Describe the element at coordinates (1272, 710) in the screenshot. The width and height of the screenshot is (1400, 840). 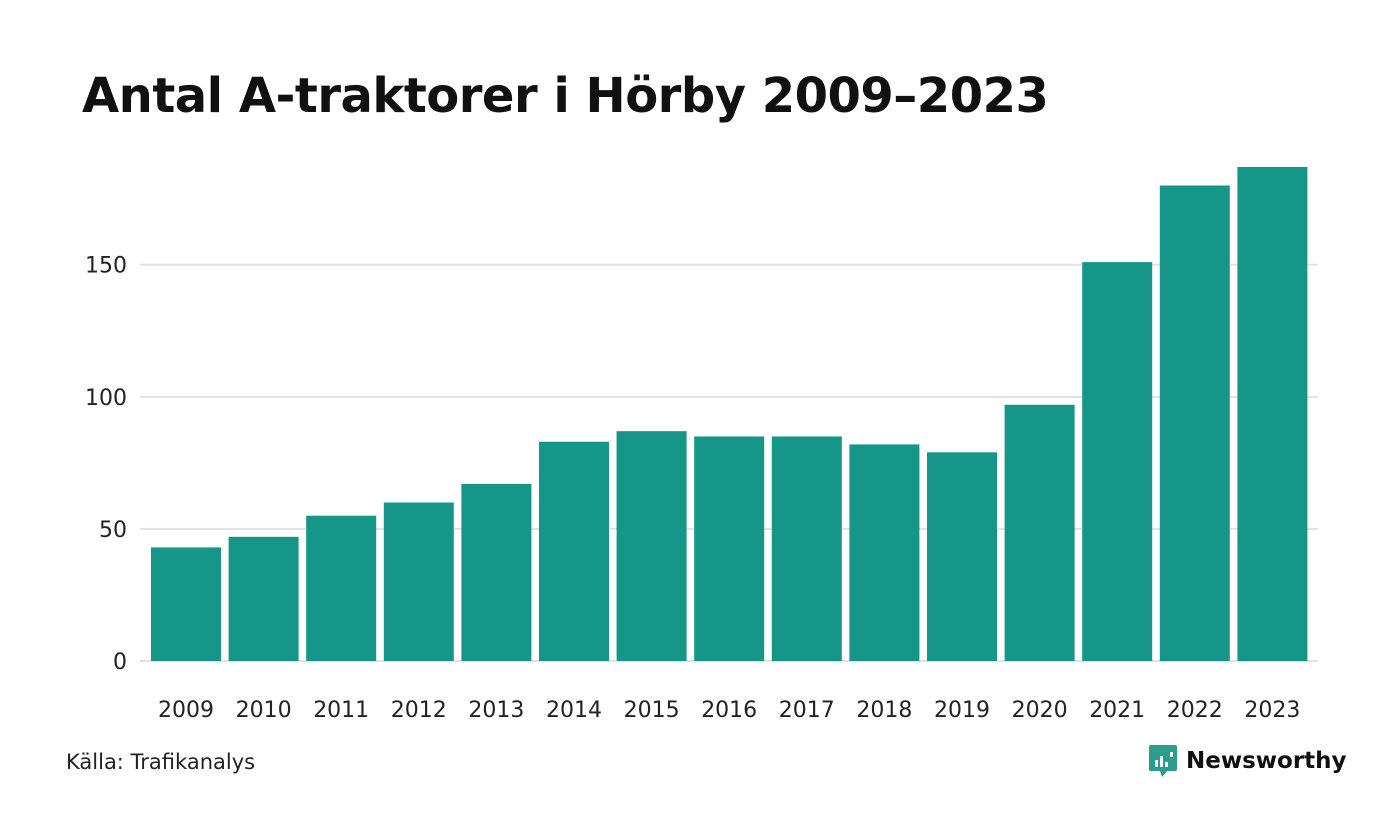
I see `x-tick-label: 2023` at that location.